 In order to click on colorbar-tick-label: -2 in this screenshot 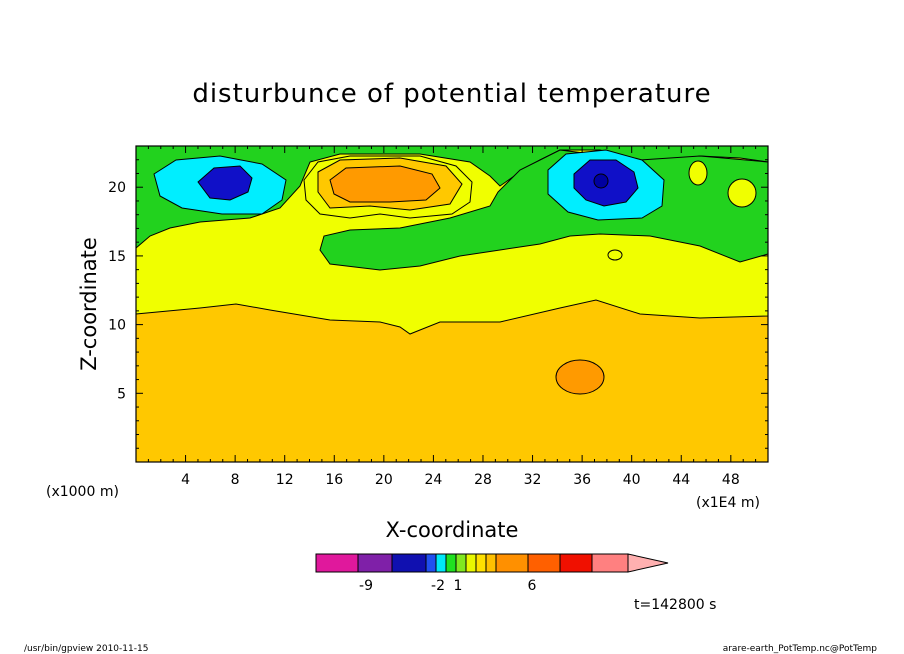, I will do `click(438, 586)`.